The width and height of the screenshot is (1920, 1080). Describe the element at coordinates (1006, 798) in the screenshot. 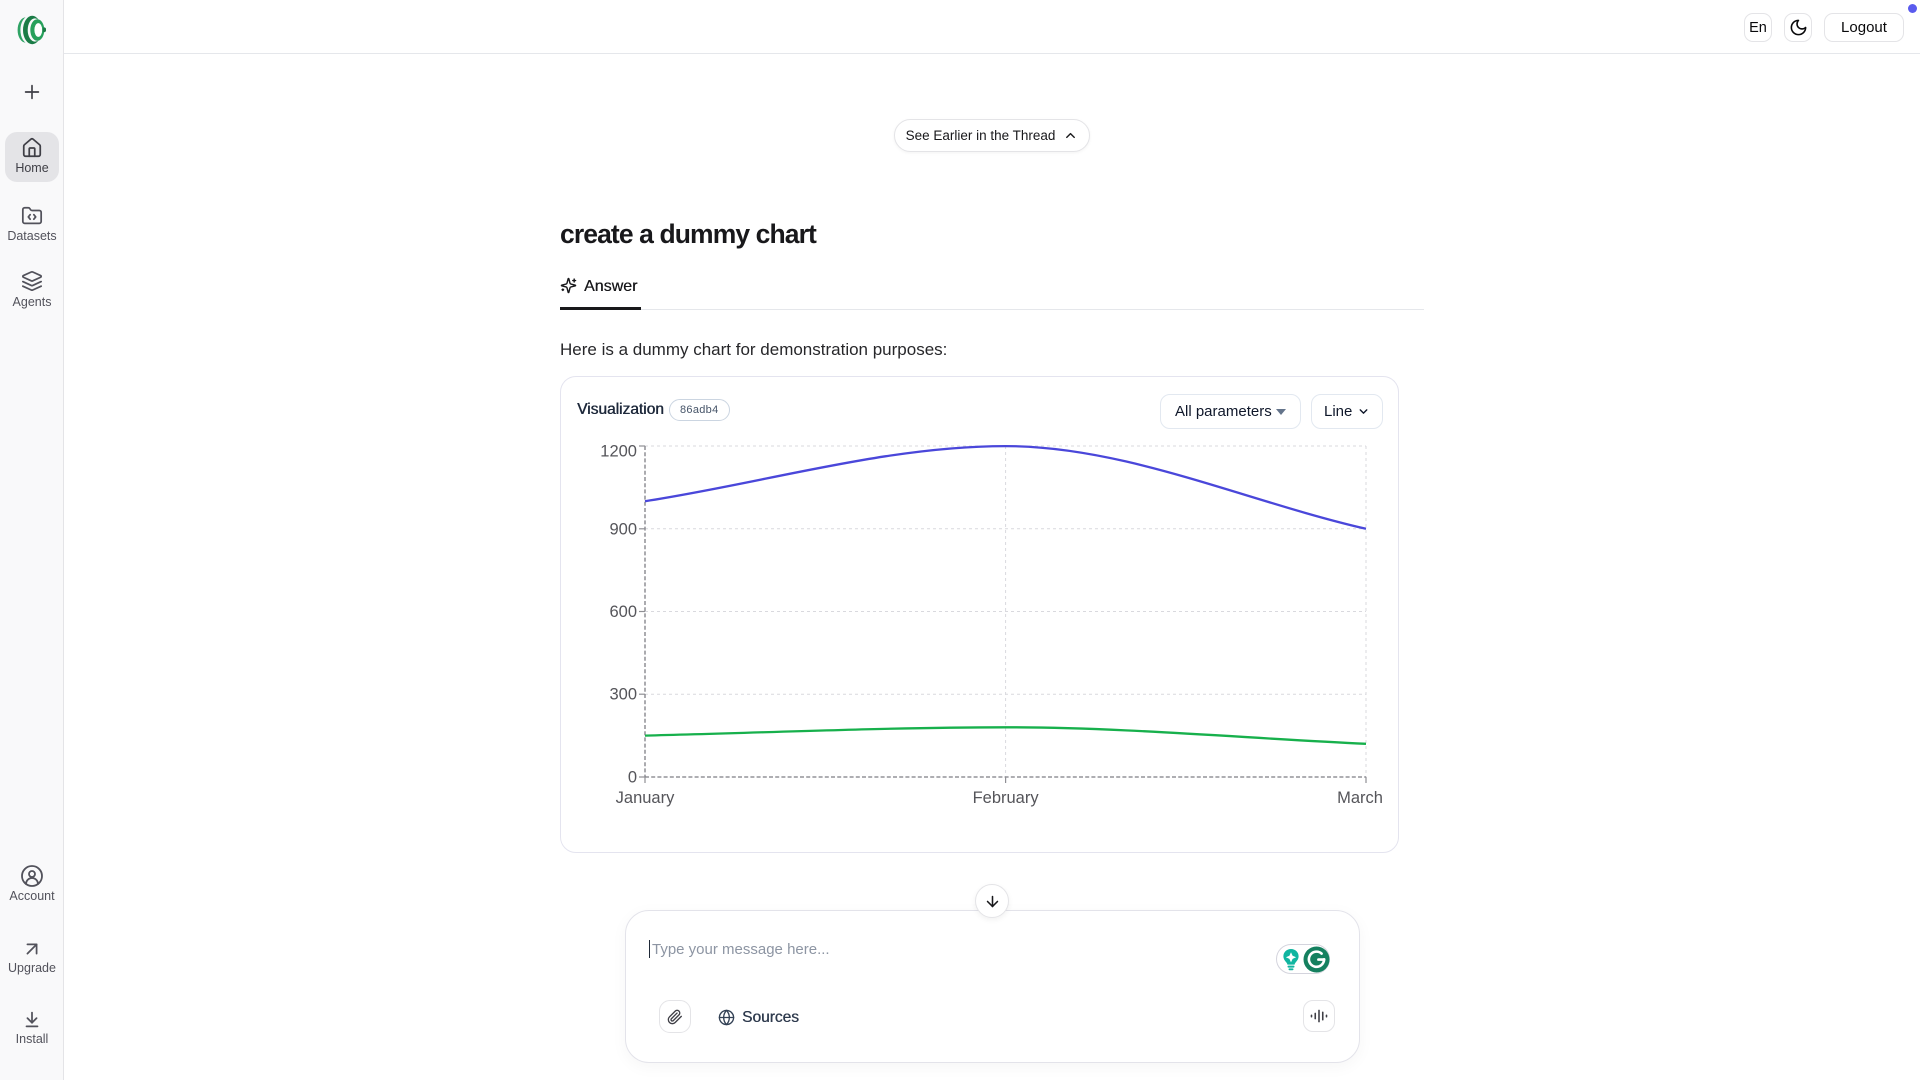

I see `svg-text: February` at that location.